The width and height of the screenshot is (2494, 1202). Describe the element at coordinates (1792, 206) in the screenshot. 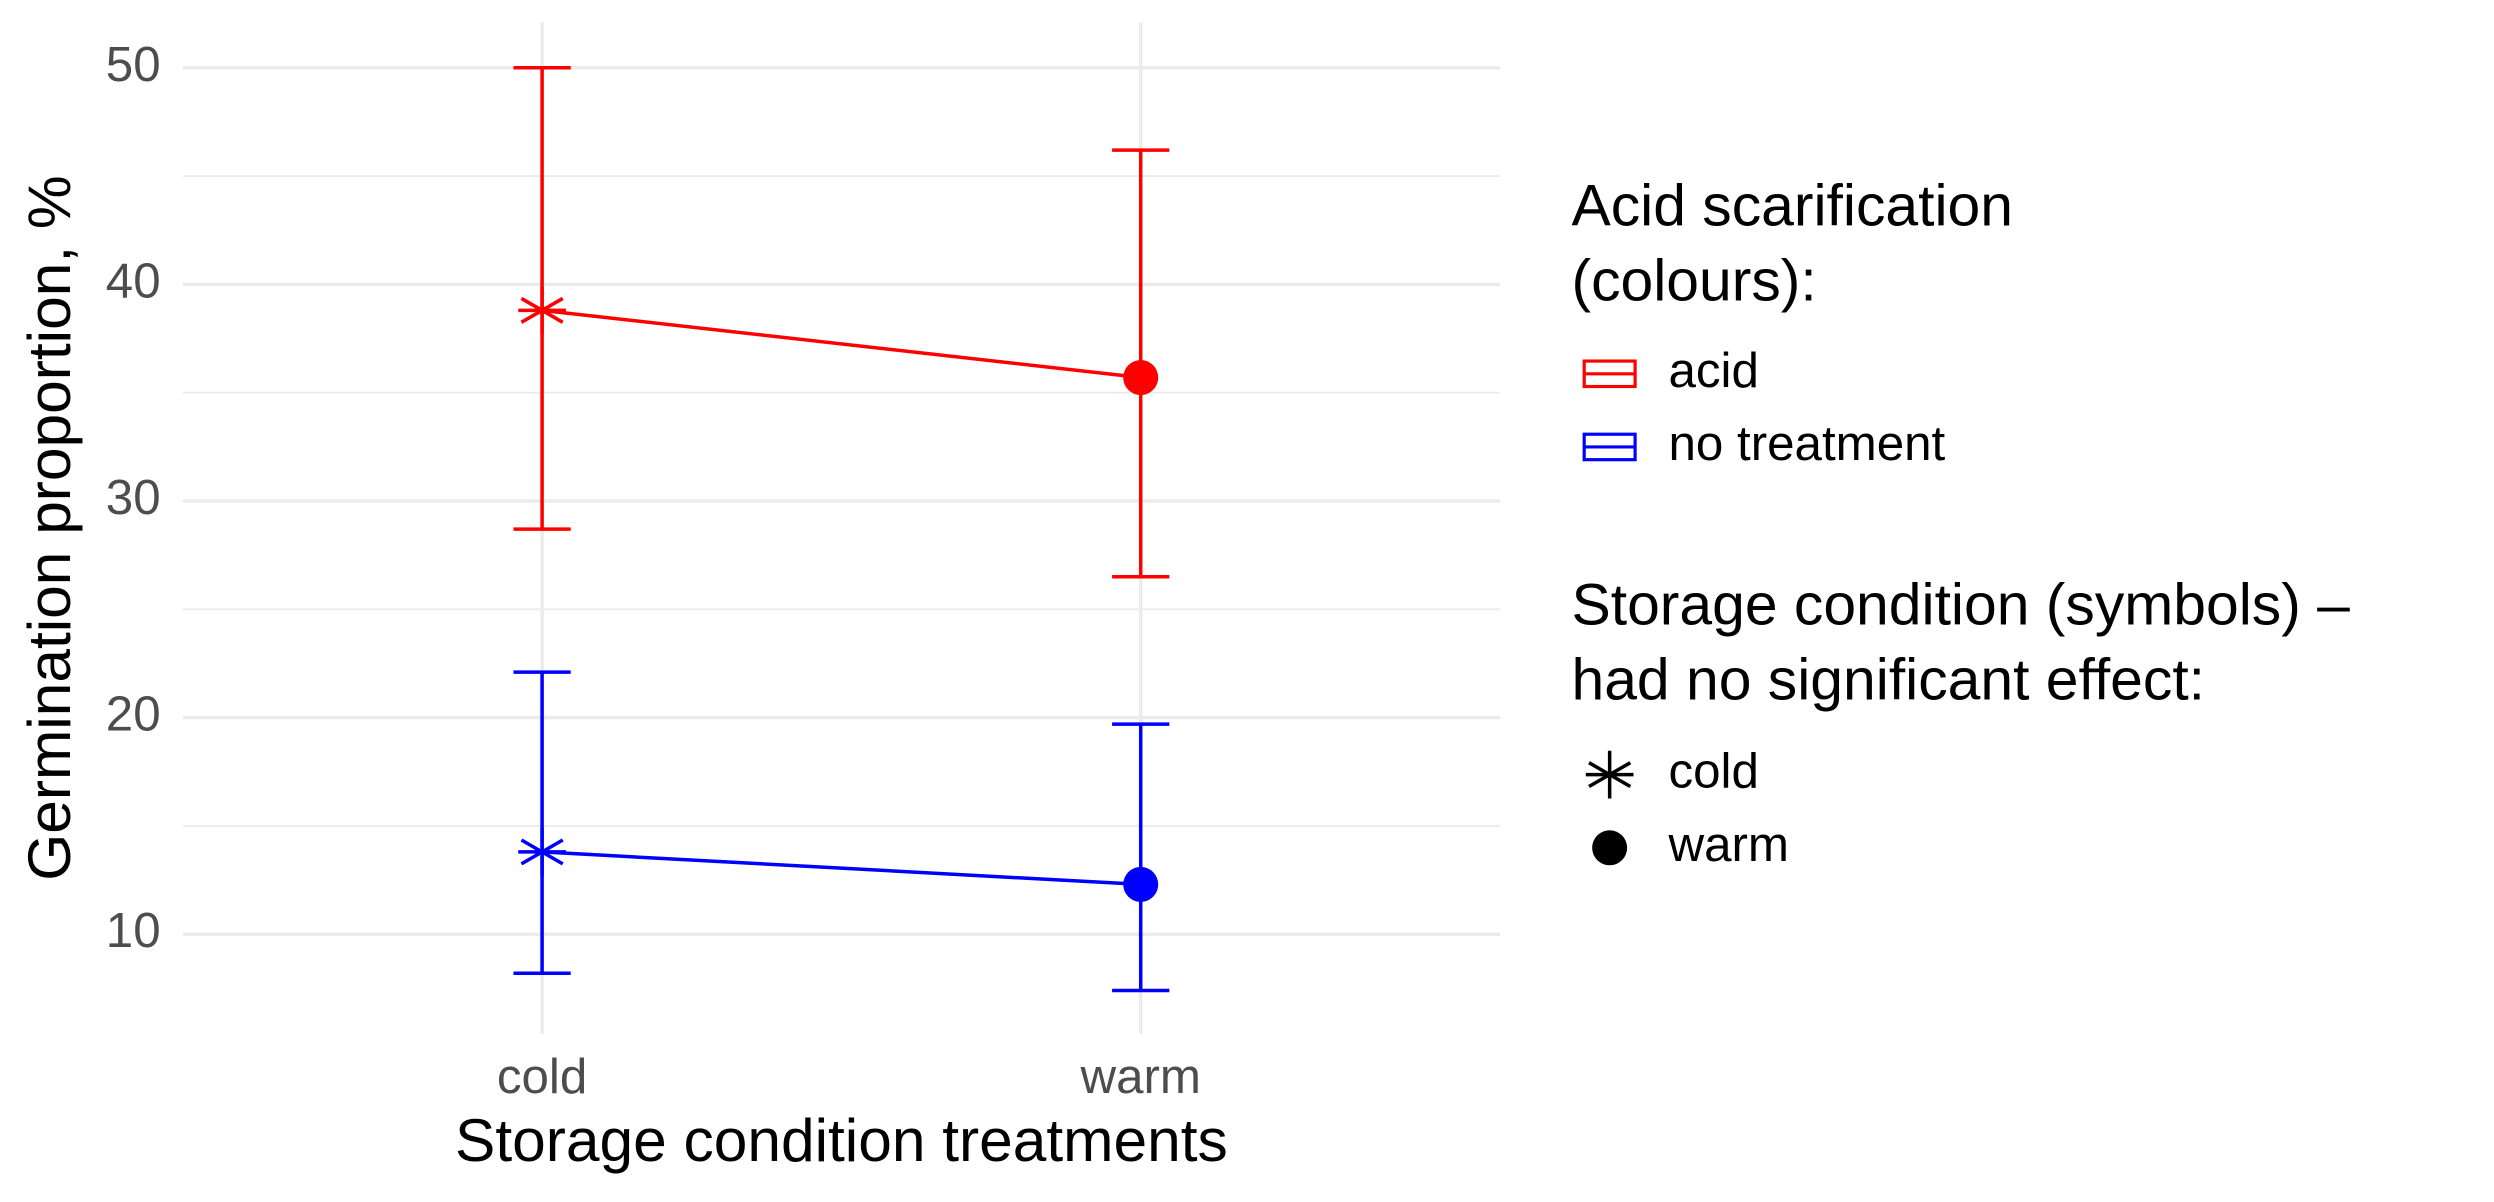

I see `legend-title: Acid scarification` at that location.